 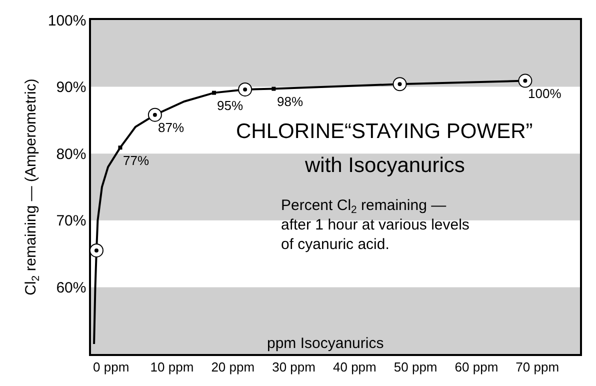 I want to click on annotation: 95%, so click(x=230, y=105).